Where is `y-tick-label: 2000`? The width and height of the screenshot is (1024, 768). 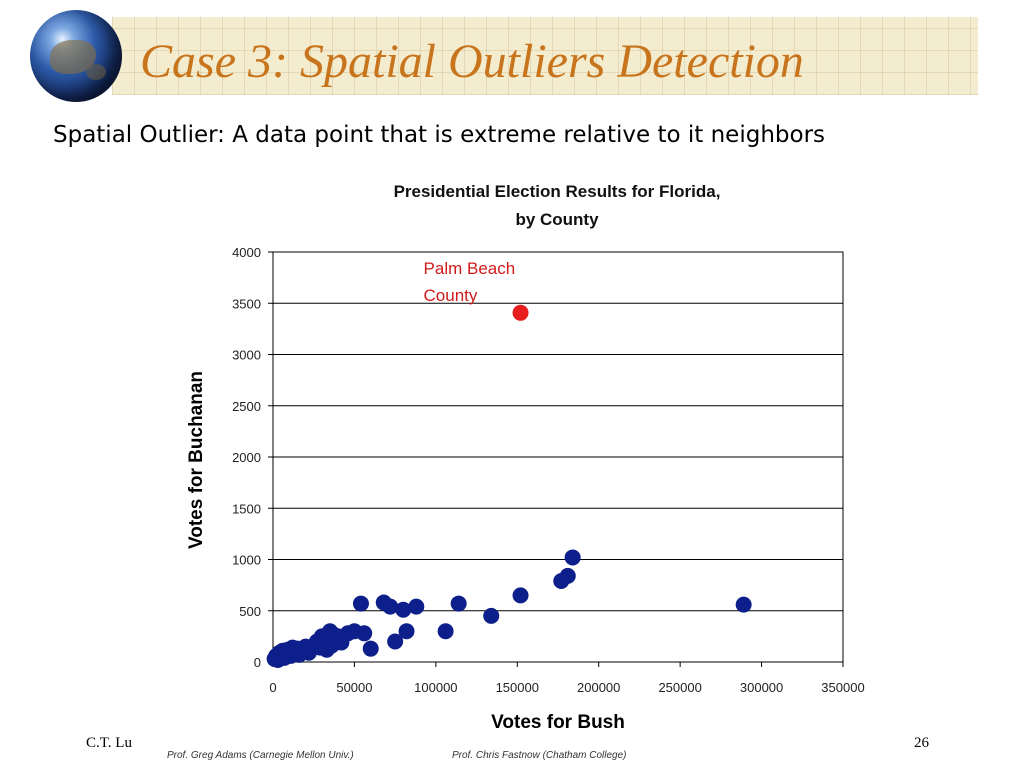
y-tick-label: 2000 is located at coordinates (246, 457).